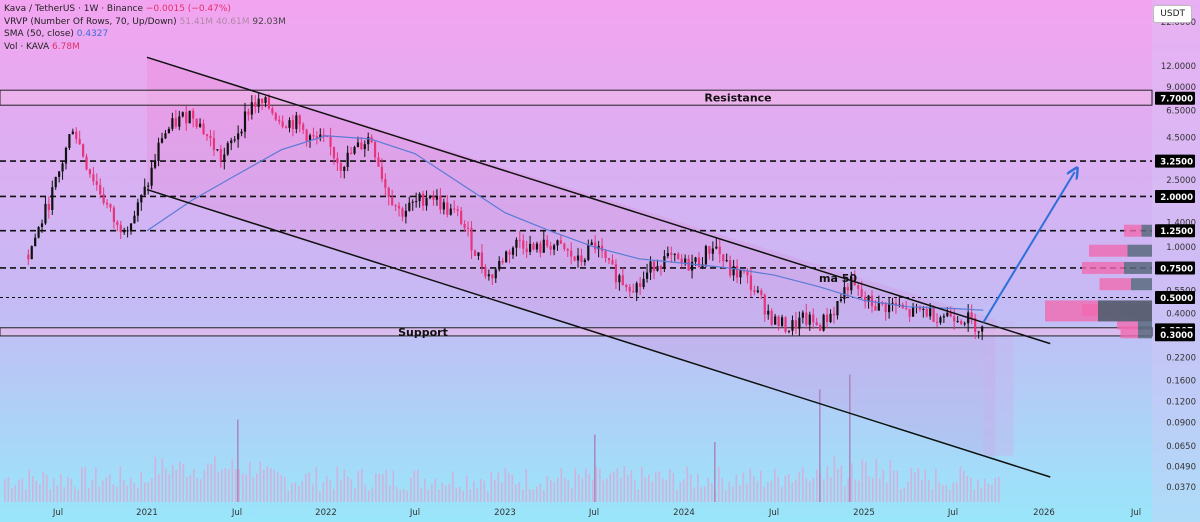  What do you see at coordinates (1181, 358) in the screenshot?
I see `y-tick-label: 0.2200` at bounding box center [1181, 358].